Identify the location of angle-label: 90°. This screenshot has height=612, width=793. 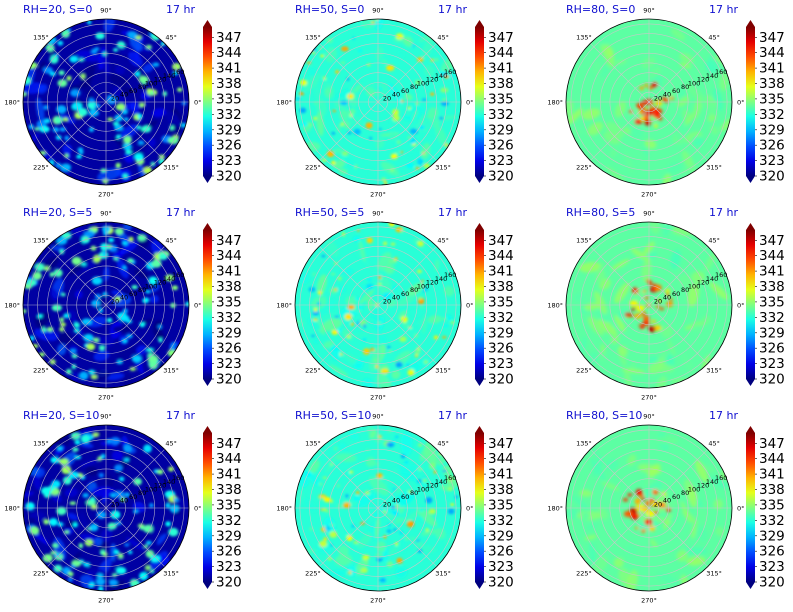
(378, 417).